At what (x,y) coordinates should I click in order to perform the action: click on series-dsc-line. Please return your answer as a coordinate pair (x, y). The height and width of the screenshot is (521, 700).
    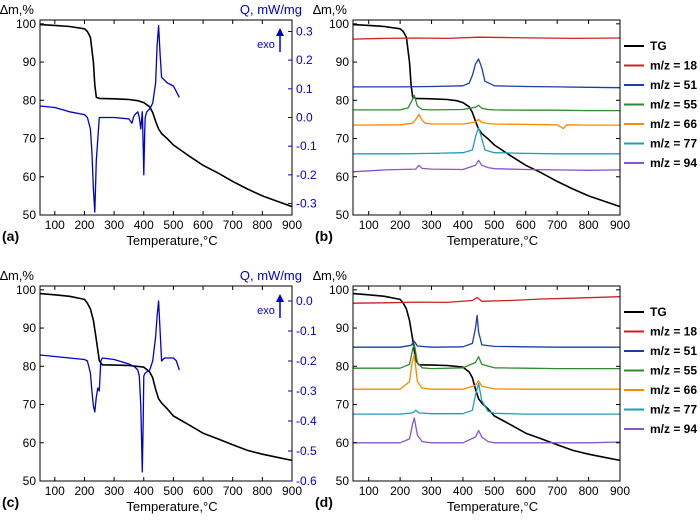
    Looking at the image, I should click on (110, 386).